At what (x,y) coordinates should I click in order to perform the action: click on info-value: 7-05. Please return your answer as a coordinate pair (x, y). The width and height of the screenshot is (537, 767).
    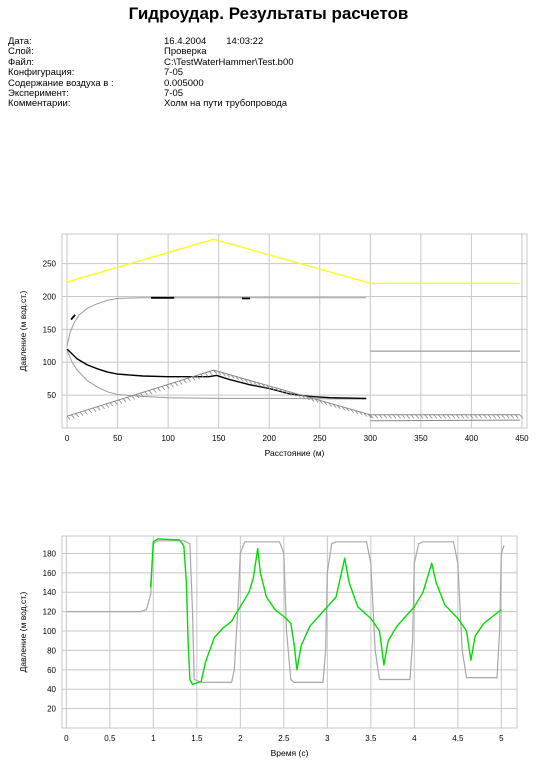
    Looking at the image, I should click on (174, 73).